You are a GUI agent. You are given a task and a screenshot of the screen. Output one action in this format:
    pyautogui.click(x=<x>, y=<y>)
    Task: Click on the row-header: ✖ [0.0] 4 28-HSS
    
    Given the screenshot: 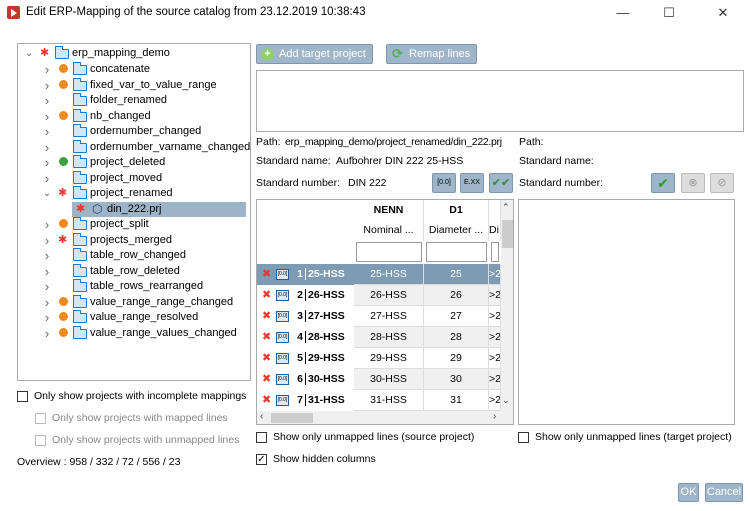 What is the action you would take?
    pyautogui.click(x=305, y=337)
    